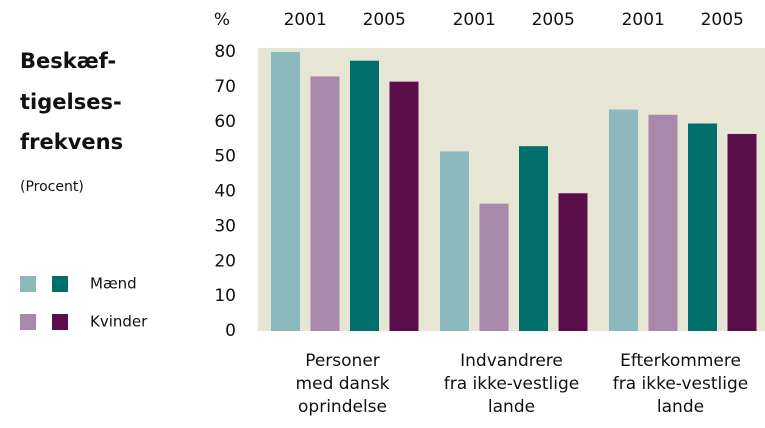 Image resolution: width=765 pixels, height=428 pixels. What do you see at coordinates (71, 142) in the screenshot?
I see `title-line: frekvens` at bounding box center [71, 142].